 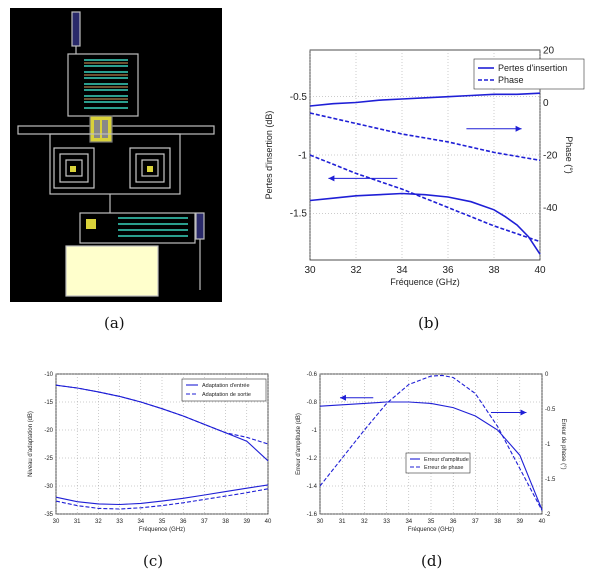 What do you see at coordinates (432, 561) in the screenshot?
I see `caption-d: (d)` at bounding box center [432, 561].